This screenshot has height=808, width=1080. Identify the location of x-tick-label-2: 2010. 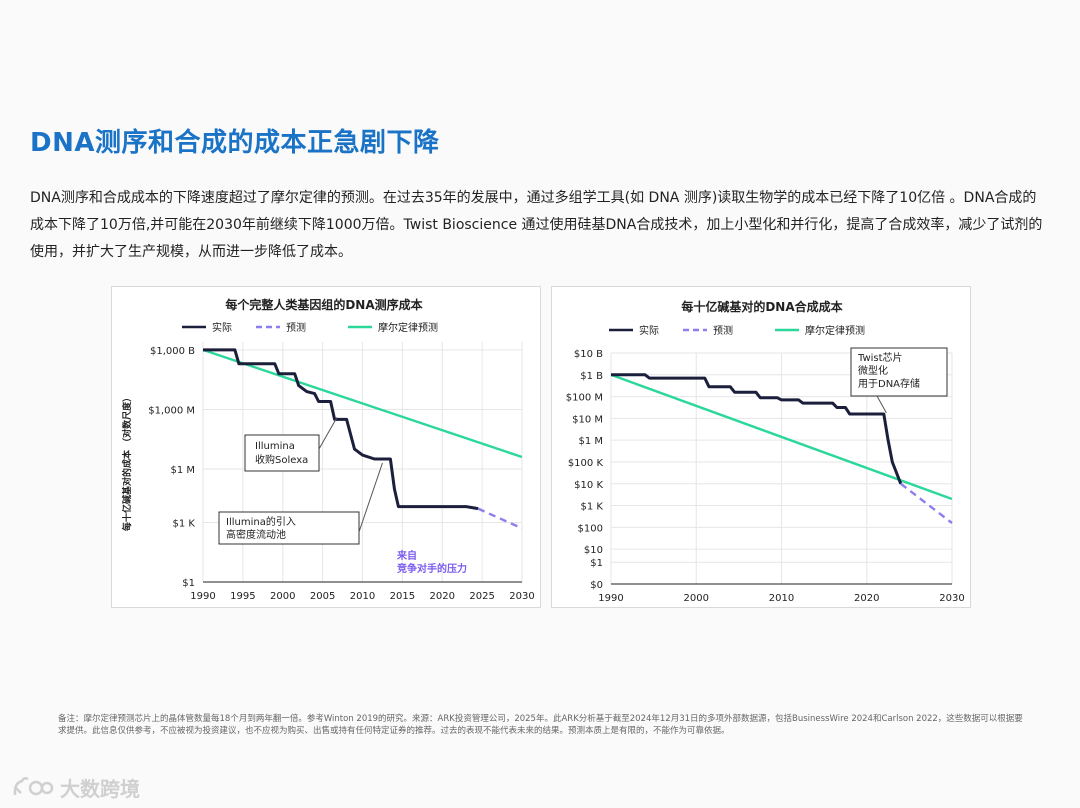
(781, 598).